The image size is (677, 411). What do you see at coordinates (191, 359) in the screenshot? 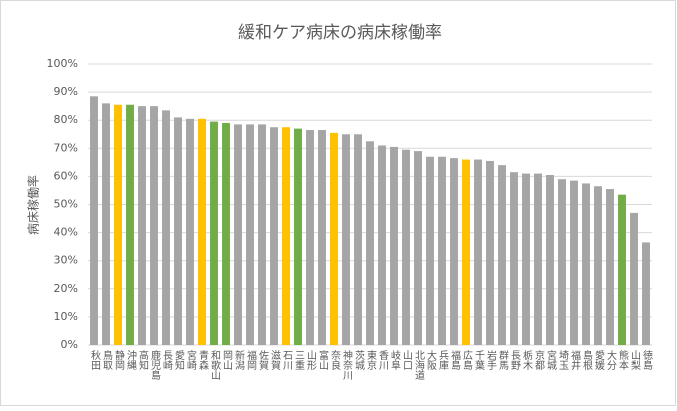
I see `x-tick-label: 宮崎` at bounding box center [191, 359].